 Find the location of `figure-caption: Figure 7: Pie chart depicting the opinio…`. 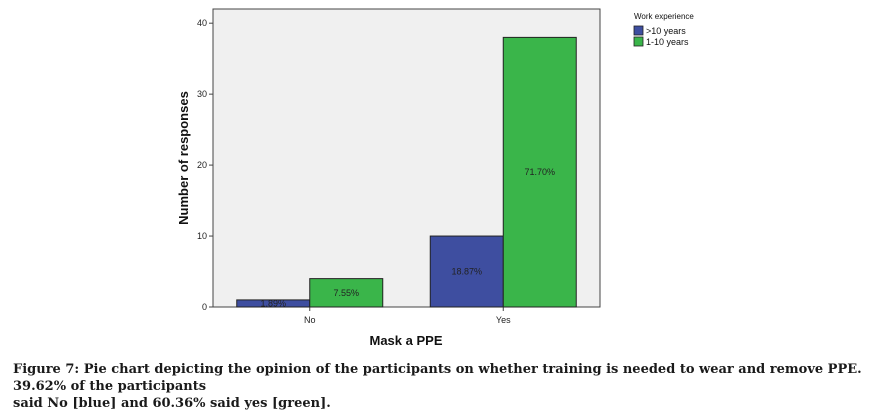

figure-caption: Figure 7: Pie chart depicting the opinio… is located at coordinates (452, 386).